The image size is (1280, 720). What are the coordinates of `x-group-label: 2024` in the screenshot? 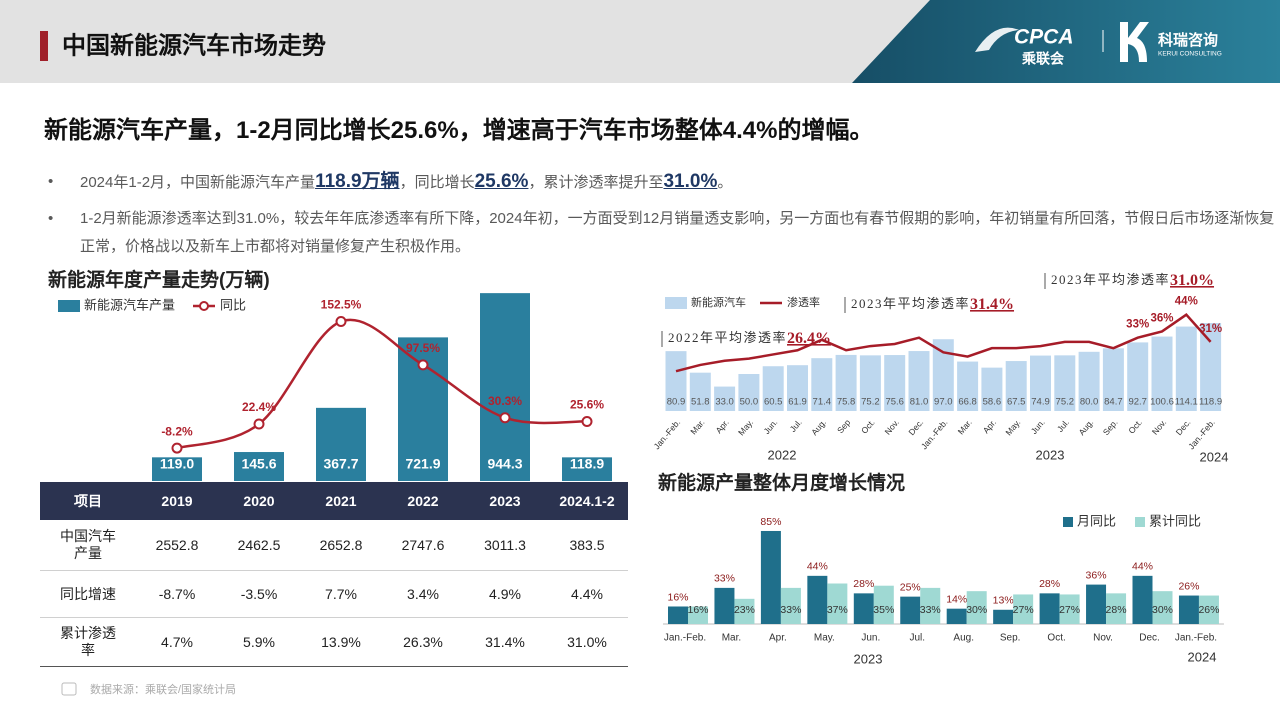 It's located at (1214, 456).